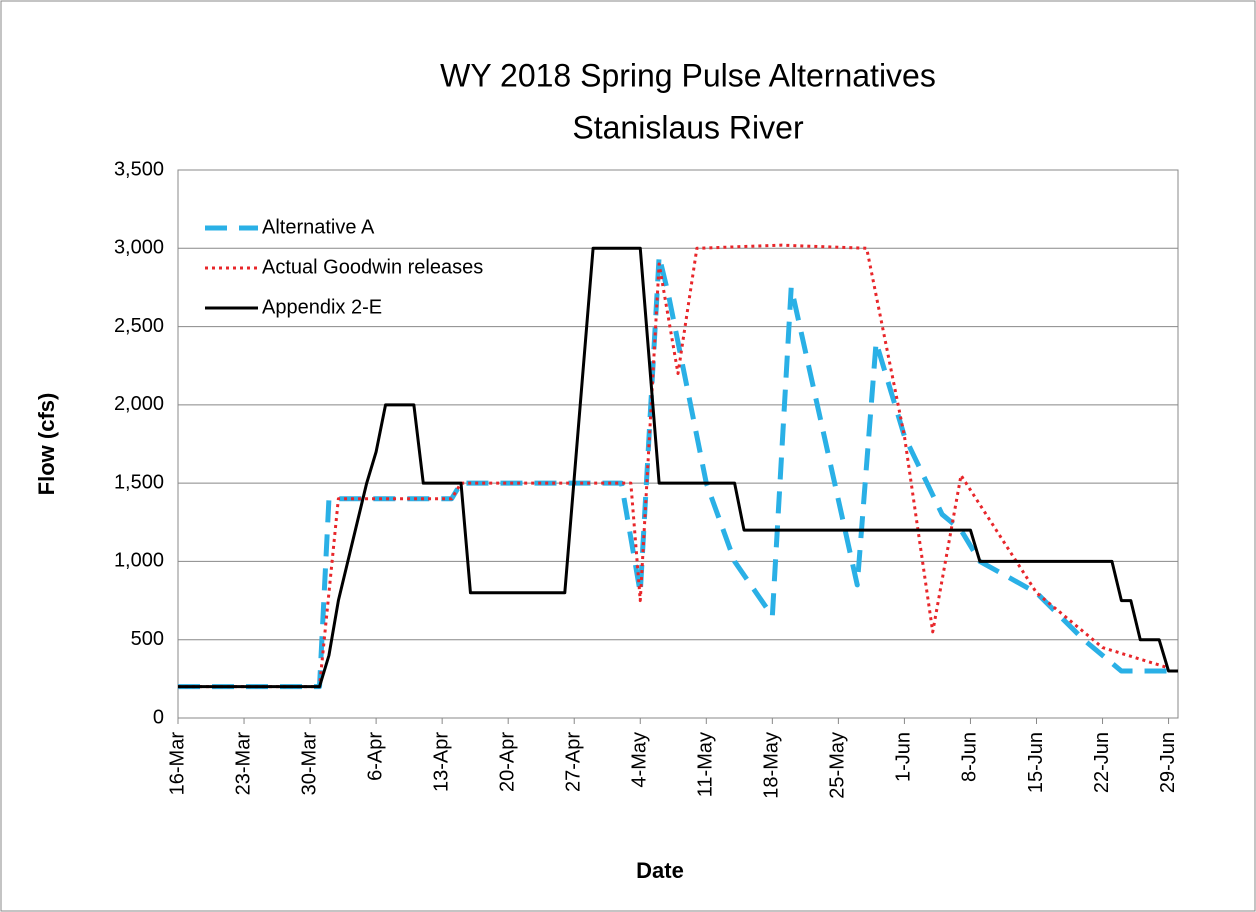 This screenshot has width=1256, height=912. I want to click on y-tick-label: 500, so click(147, 639).